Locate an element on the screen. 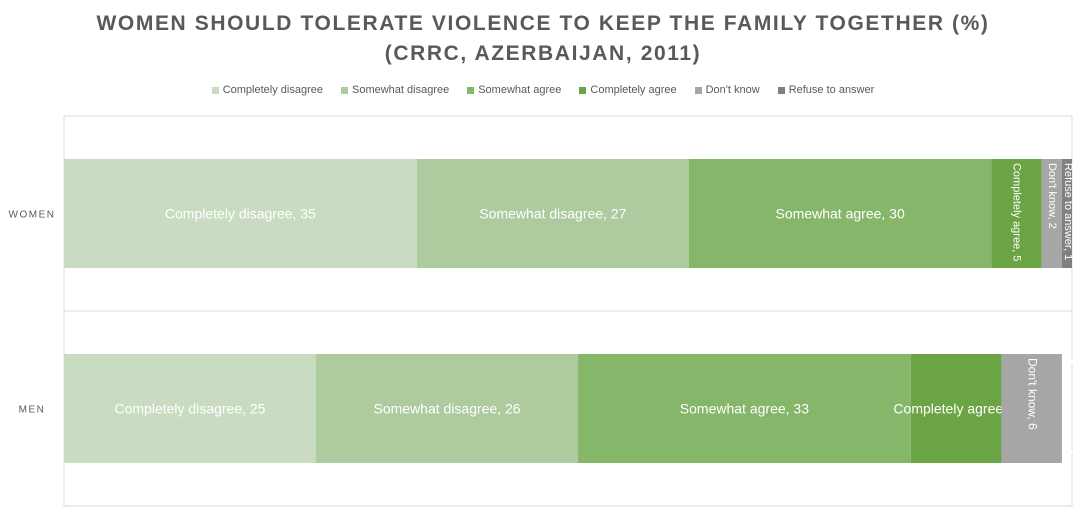  legend-item: Refuse to answer is located at coordinates (826, 90).